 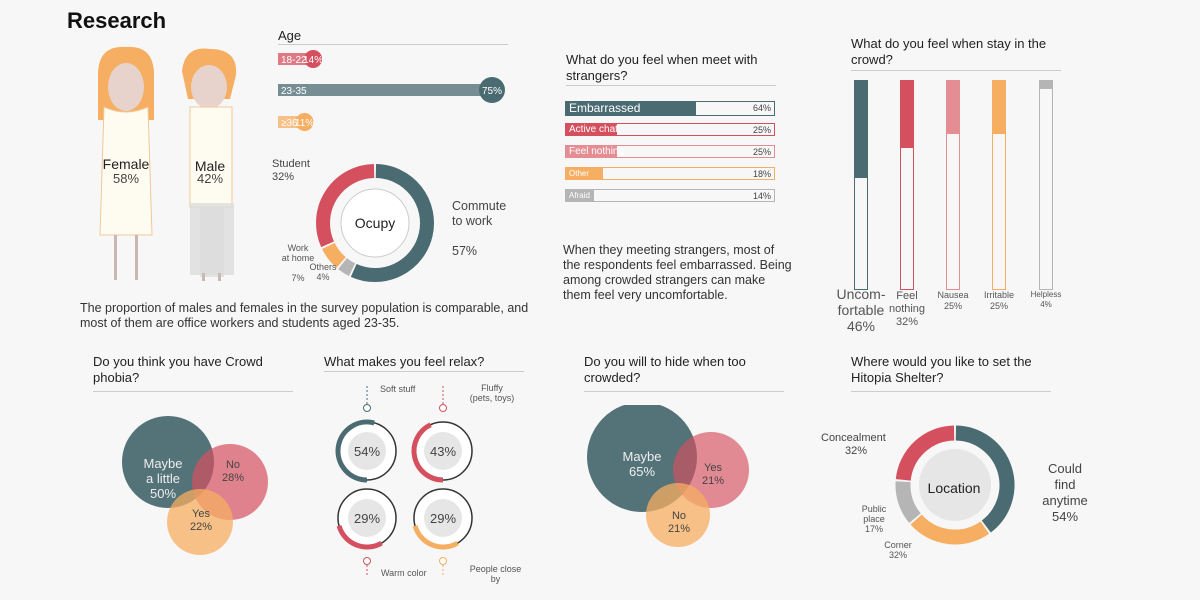 I want to click on age-title: Age, so click(x=290, y=35).